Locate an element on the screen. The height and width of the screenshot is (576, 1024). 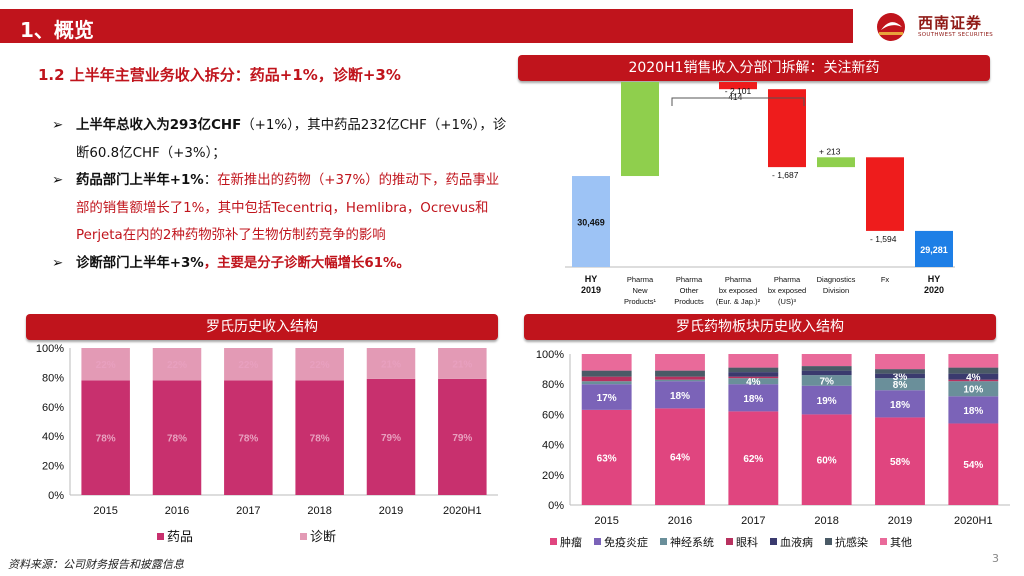
waterfall-category-label: Pharma is located at coordinates (738, 279).